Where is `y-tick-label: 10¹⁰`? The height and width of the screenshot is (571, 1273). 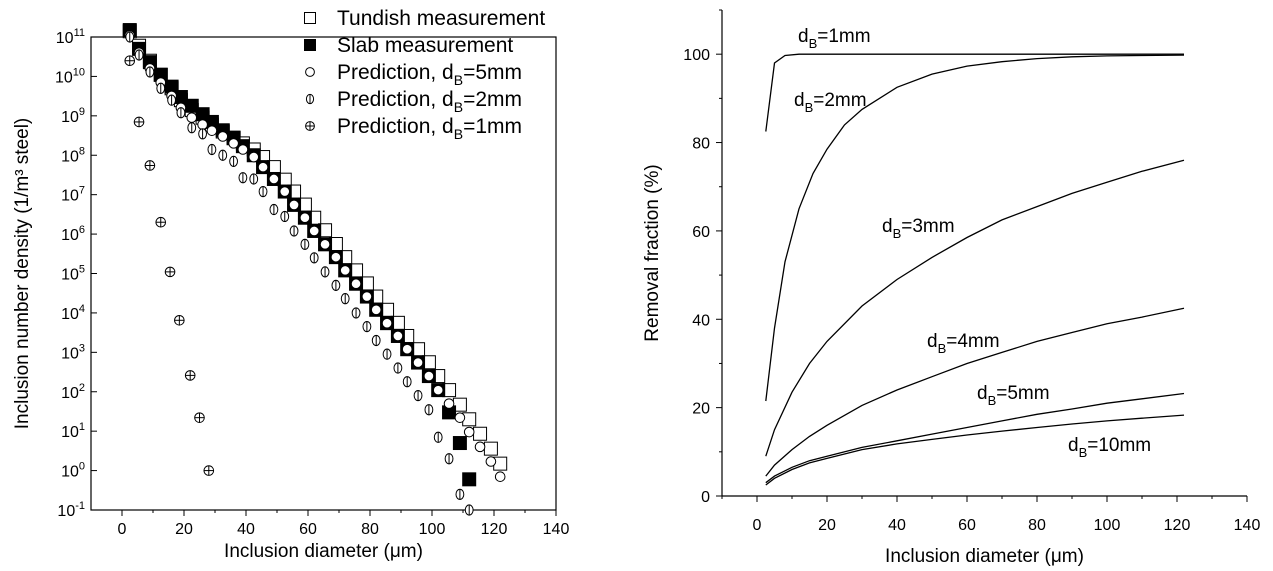
y-tick-label: 10¹⁰ is located at coordinates (70, 76).